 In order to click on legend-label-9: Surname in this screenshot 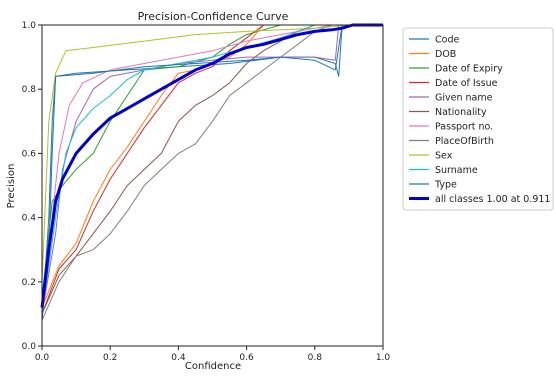, I will do `click(456, 170)`.